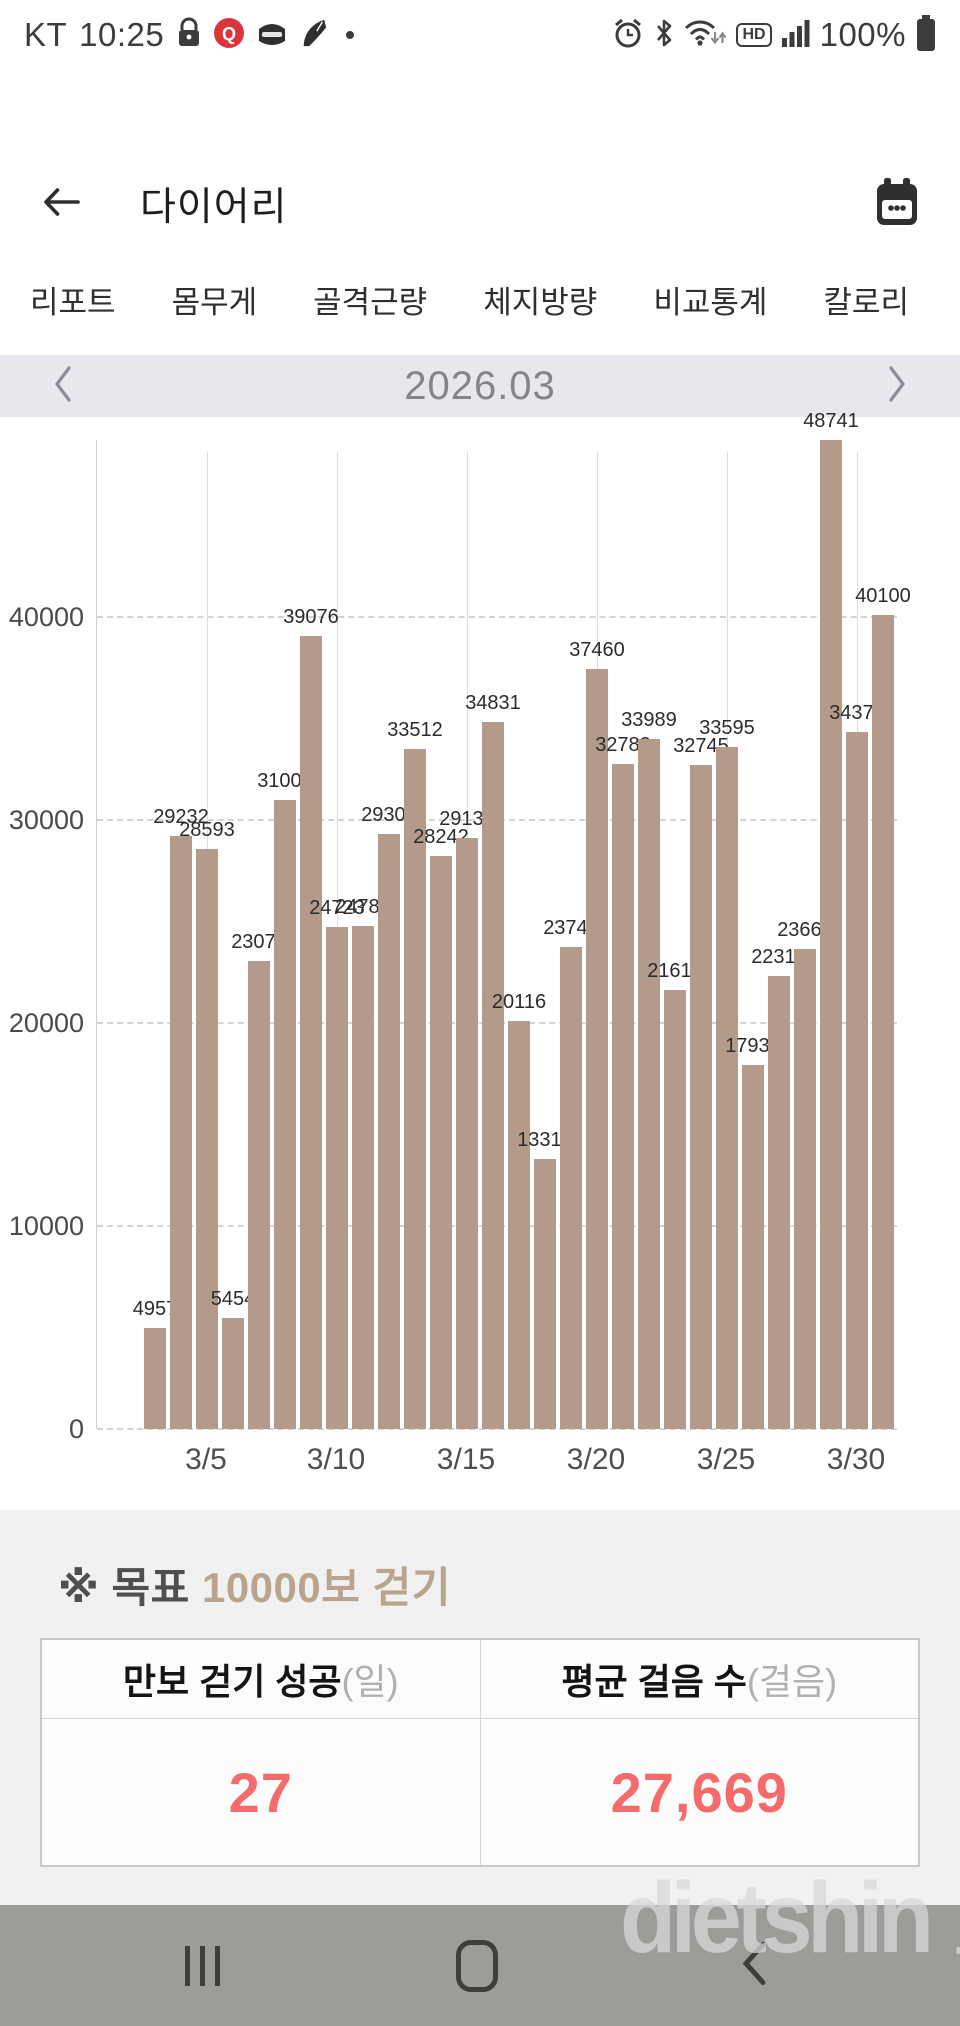 Image resolution: width=960 pixels, height=2026 pixels. Describe the element at coordinates (897, 204) in the screenshot. I see `calendar-icon` at that location.